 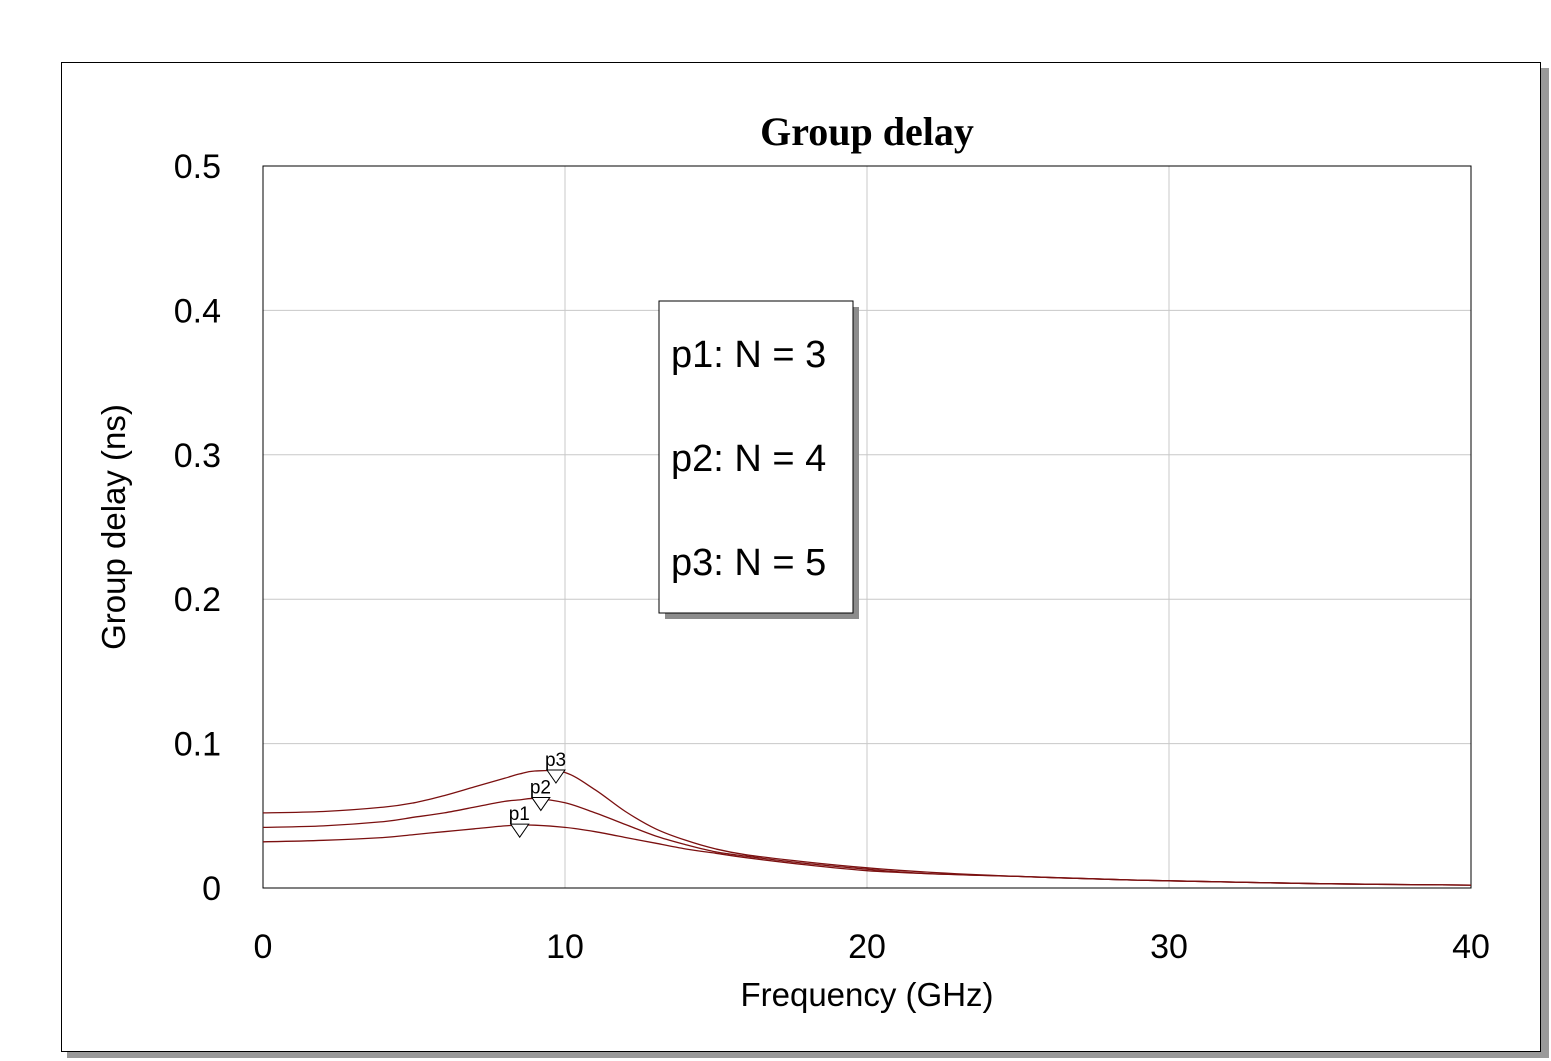 What do you see at coordinates (263, 947) in the screenshot?
I see `x-tick-label: 0` at bounding box center [263, 947].